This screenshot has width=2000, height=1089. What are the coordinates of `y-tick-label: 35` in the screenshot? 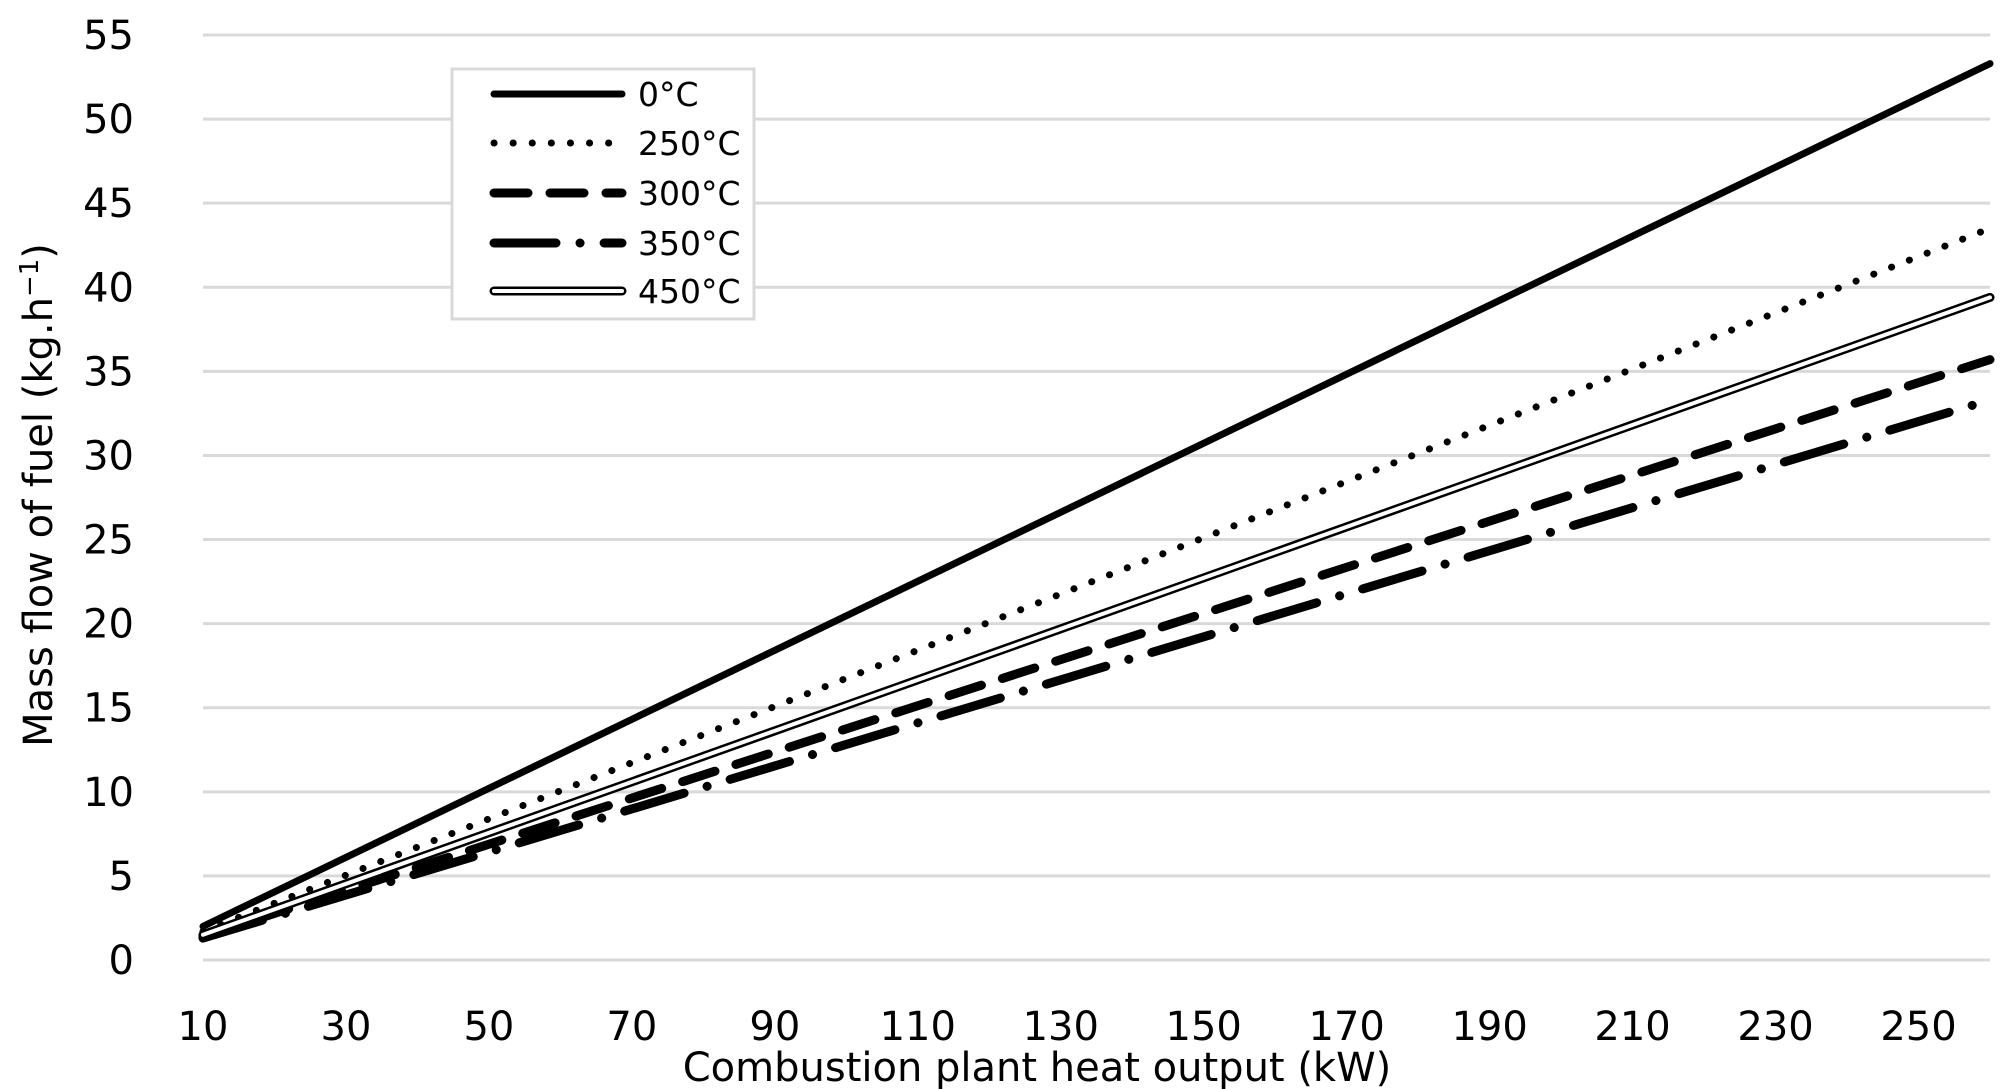 It's located at (108, 372).